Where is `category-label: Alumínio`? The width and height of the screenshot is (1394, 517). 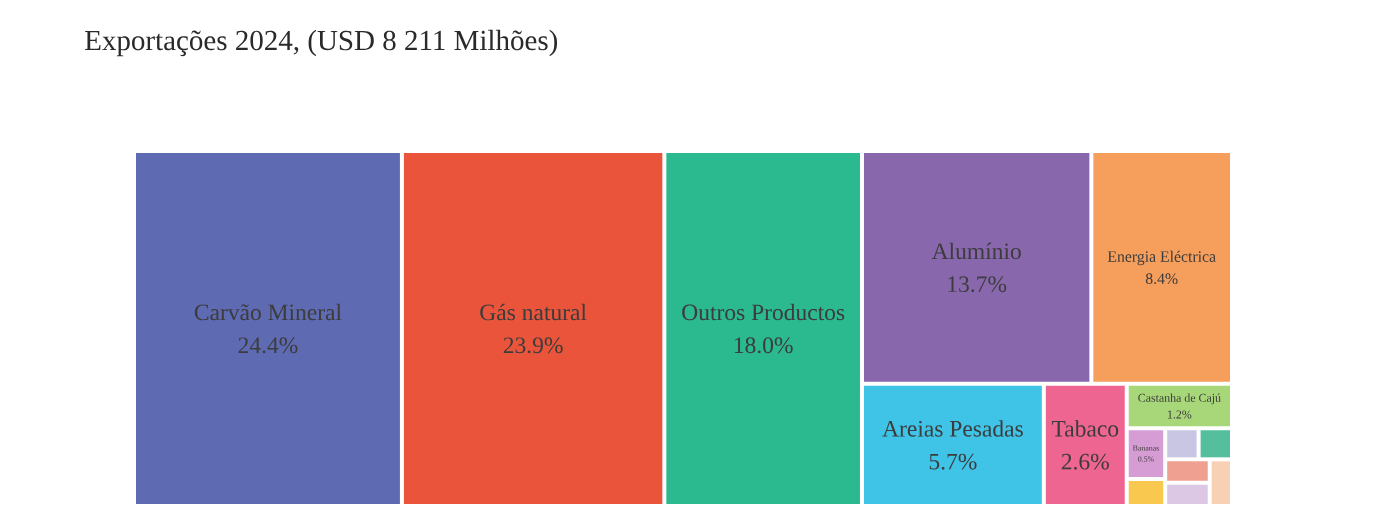
category-label: Alumínio is located at coordinates (976, 251).